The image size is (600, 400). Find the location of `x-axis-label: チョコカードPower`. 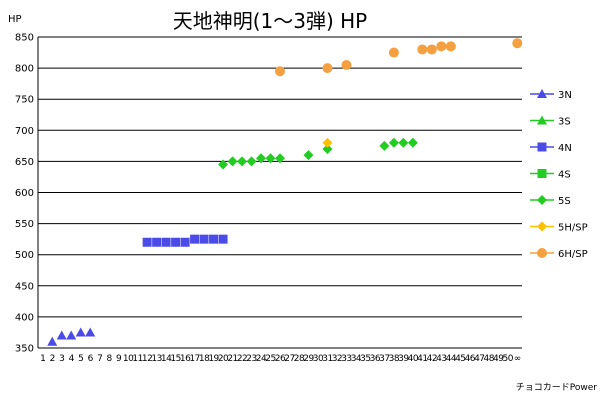

x-axis-label: チョコカードPower is located at coordinates (557, 387).